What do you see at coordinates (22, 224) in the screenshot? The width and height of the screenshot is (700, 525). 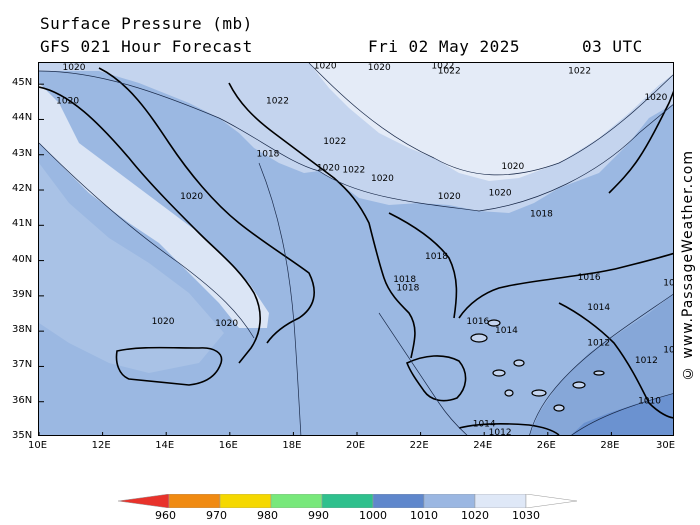 I see `lat-tick-label: 41N` at bounding box center [22, 224].